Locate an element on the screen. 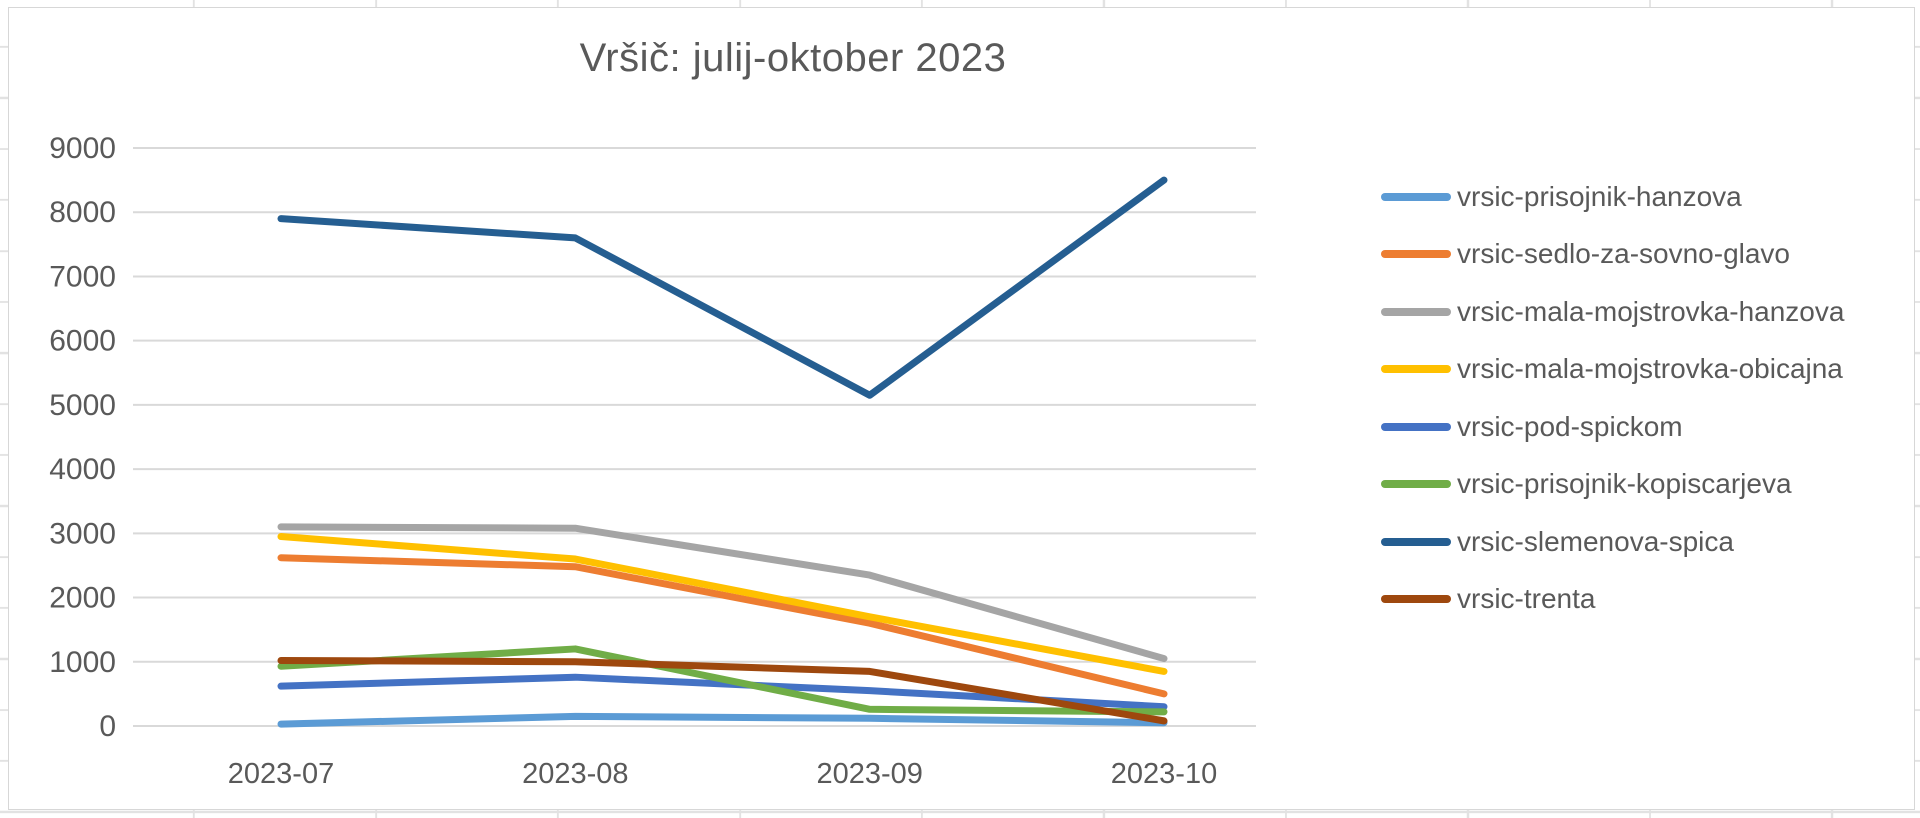 Image resolution: width=1920 pixels, height=818 pixels. y-axis-tick-label: 3000 is located at coordinates (82, 533).